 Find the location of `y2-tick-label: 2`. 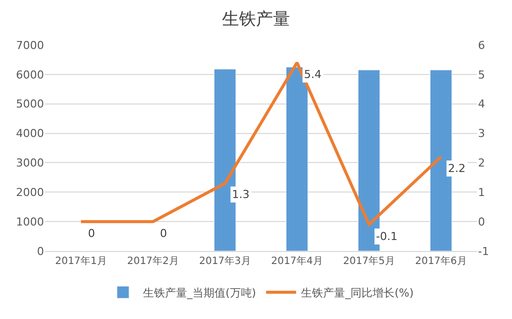

y2-tick-label: 2 is located at coordinates (481, 163).